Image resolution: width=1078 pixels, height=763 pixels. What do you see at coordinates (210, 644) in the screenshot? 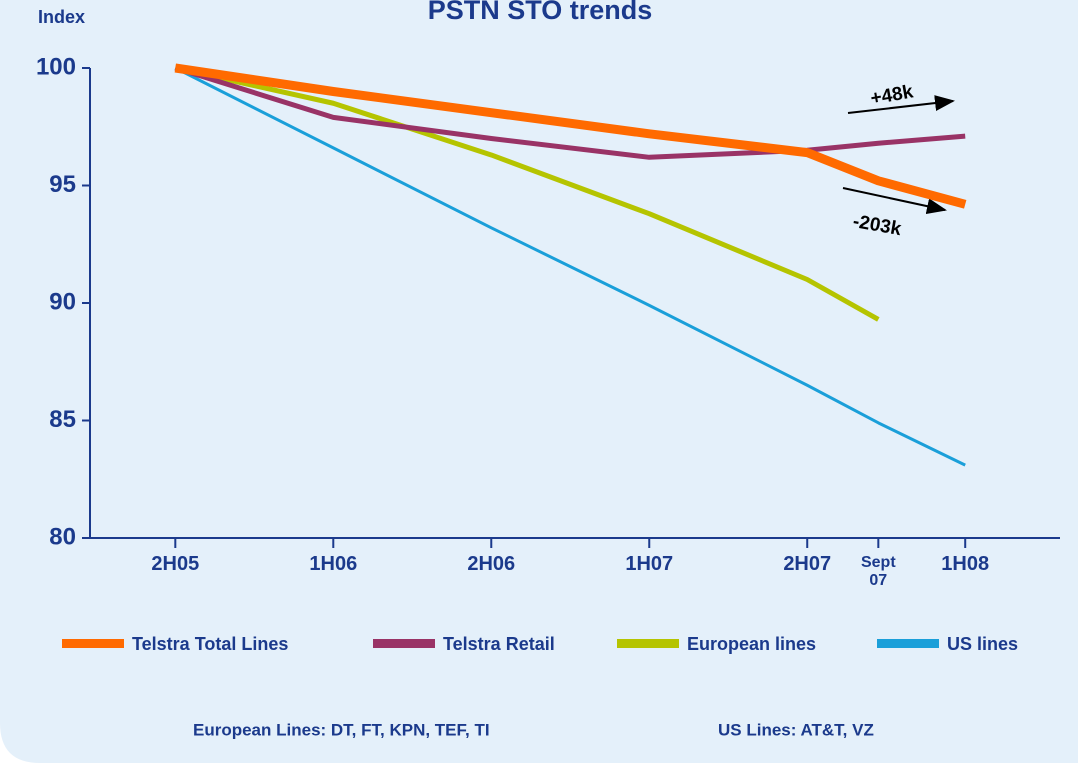
I see `legend-label: Telstra Total Lines` at bounding box center [210, 644].